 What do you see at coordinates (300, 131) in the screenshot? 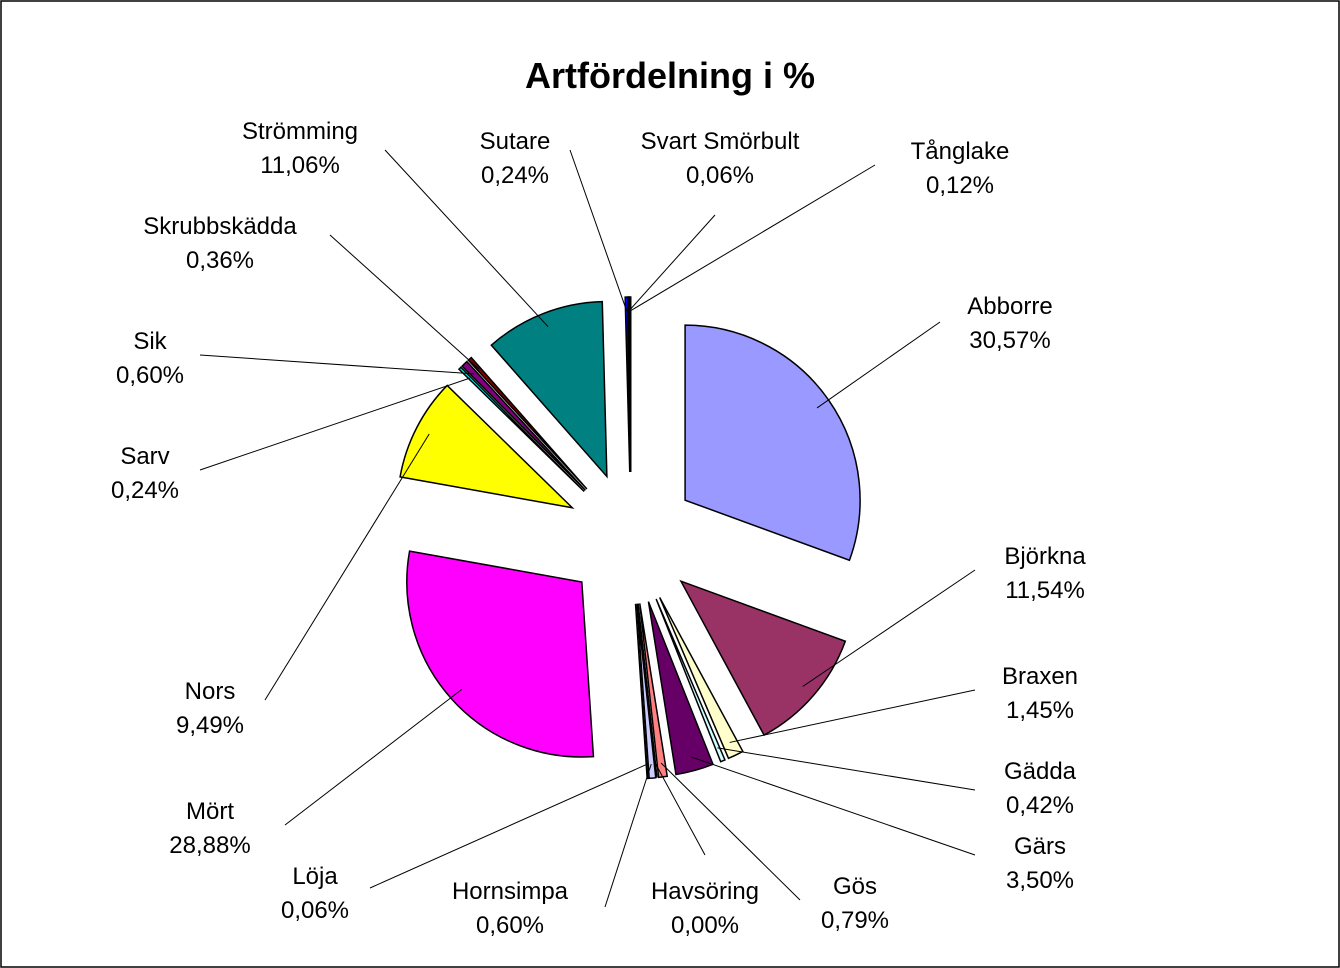
I see `slice-label: Strömming` at bounding box center [300, 131].